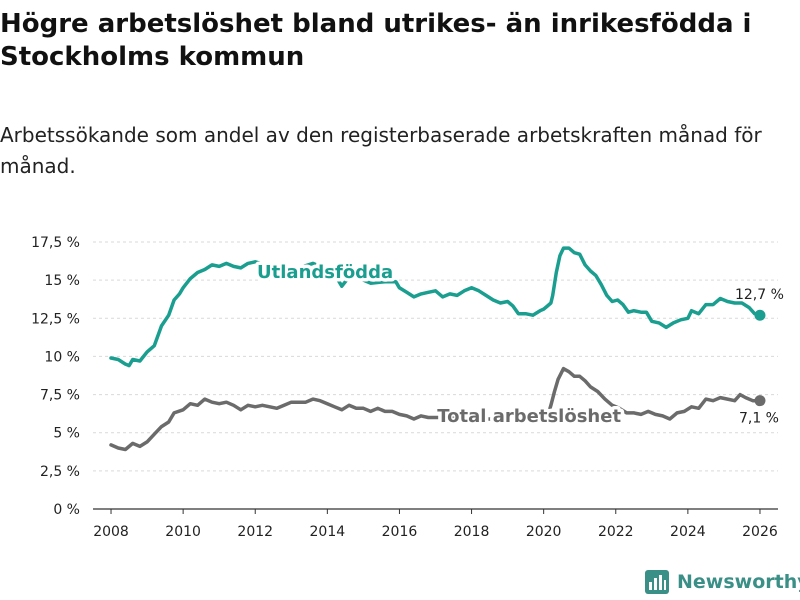  Describe the element at coordinates (66, 510) in the screenshot. I see `y-tick-label: 0 %` at that location.